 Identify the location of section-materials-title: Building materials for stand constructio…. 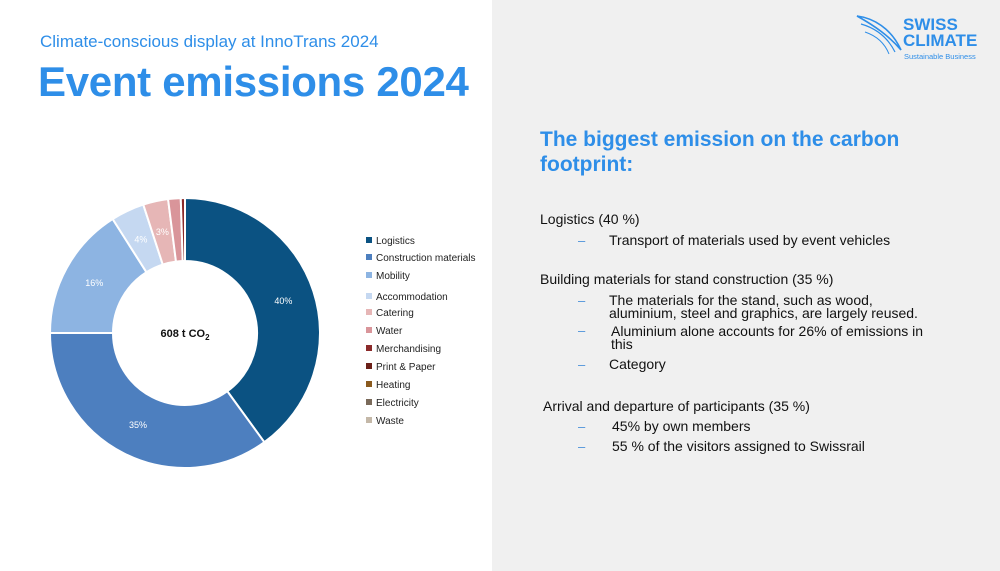
(687, 279).